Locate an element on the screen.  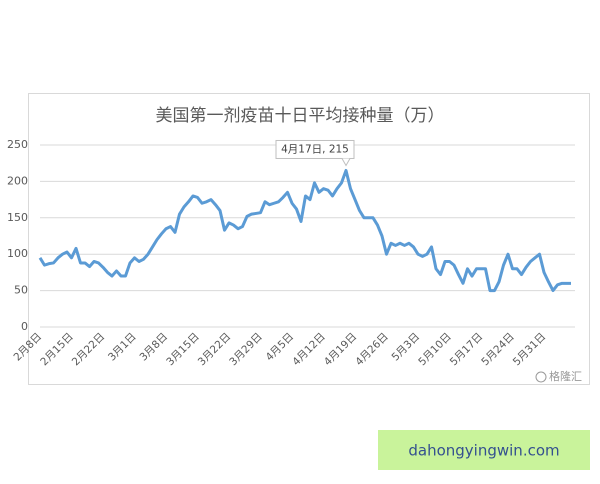
annotation-text: 4月17日, 215 is located at coordinates (315, 149).